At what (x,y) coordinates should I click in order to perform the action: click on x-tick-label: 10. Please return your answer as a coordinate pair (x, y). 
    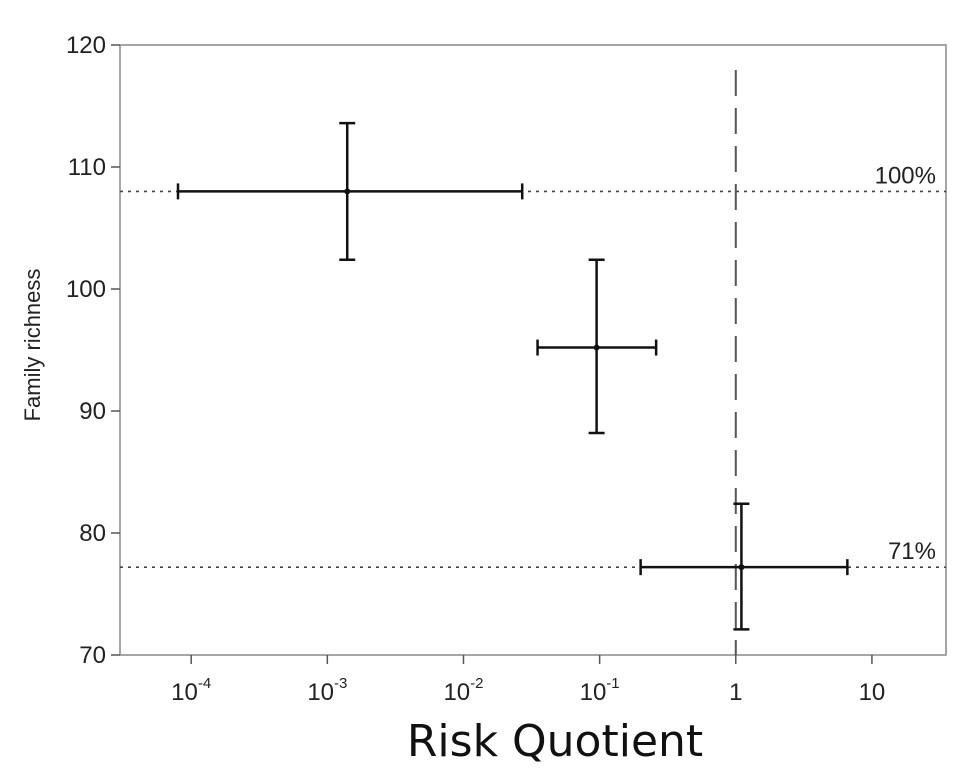
    Looking at the image, I should click on (872, 692).